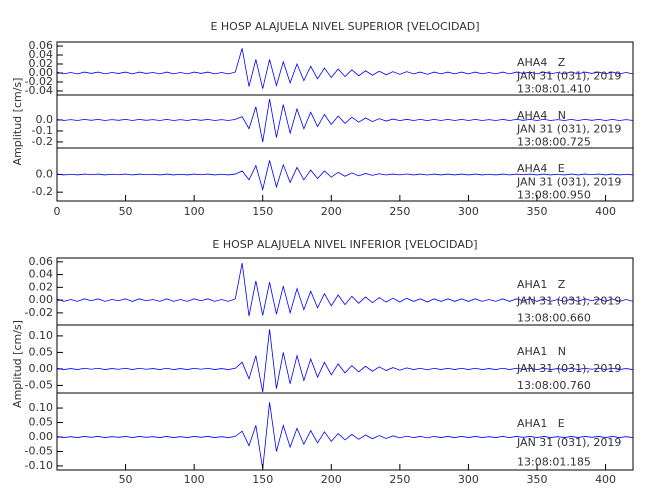 This screenshot has width=650, height=500. What do you see at coordinates (39, 465) in the screenshot?
I see `y-tick-label: -0.10` at bounding box center [39, 465].